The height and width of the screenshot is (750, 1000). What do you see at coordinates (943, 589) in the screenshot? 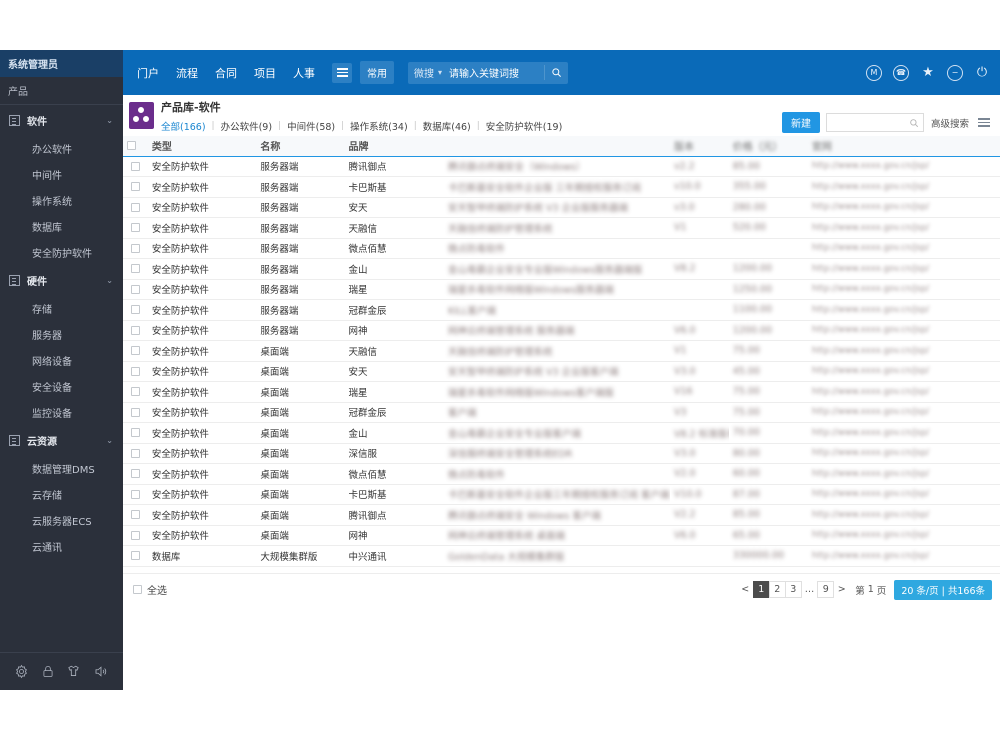
I see `pagination-total: 20 条/页 | 共166条` at bounding box center [943, 589].